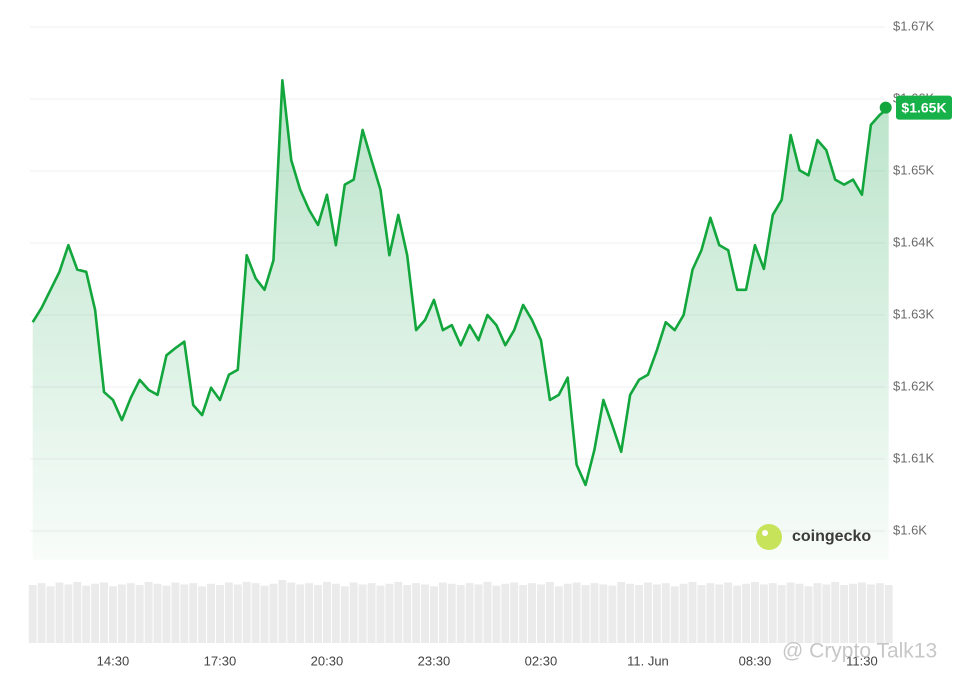 The height and width of the screenshot is (675, 969). Describe the element at coordinates (755, 660) in the screenshot. I see `x-tick-label: 08:30` at that location.